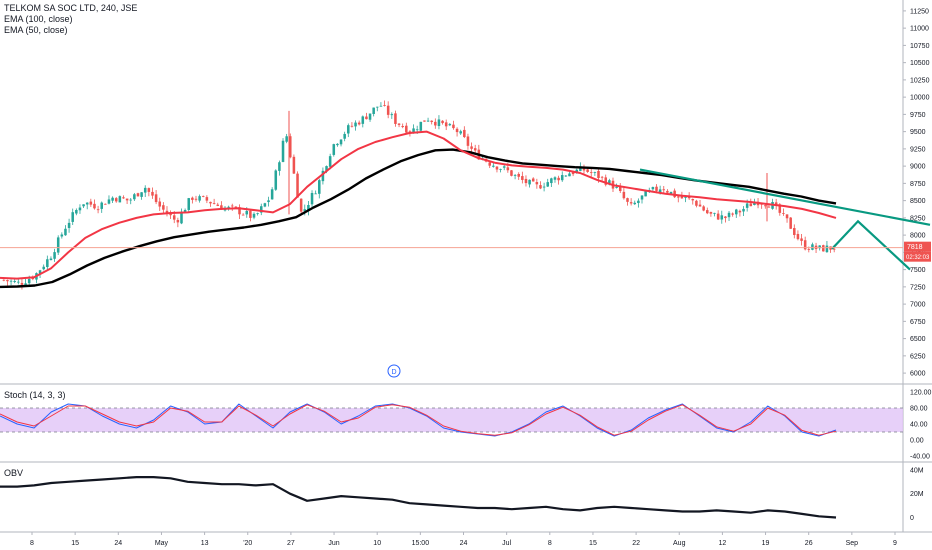 The width and height of the screenshot is (932, 550). I want to click on y-tick-label: 11250, so click(919, 11).